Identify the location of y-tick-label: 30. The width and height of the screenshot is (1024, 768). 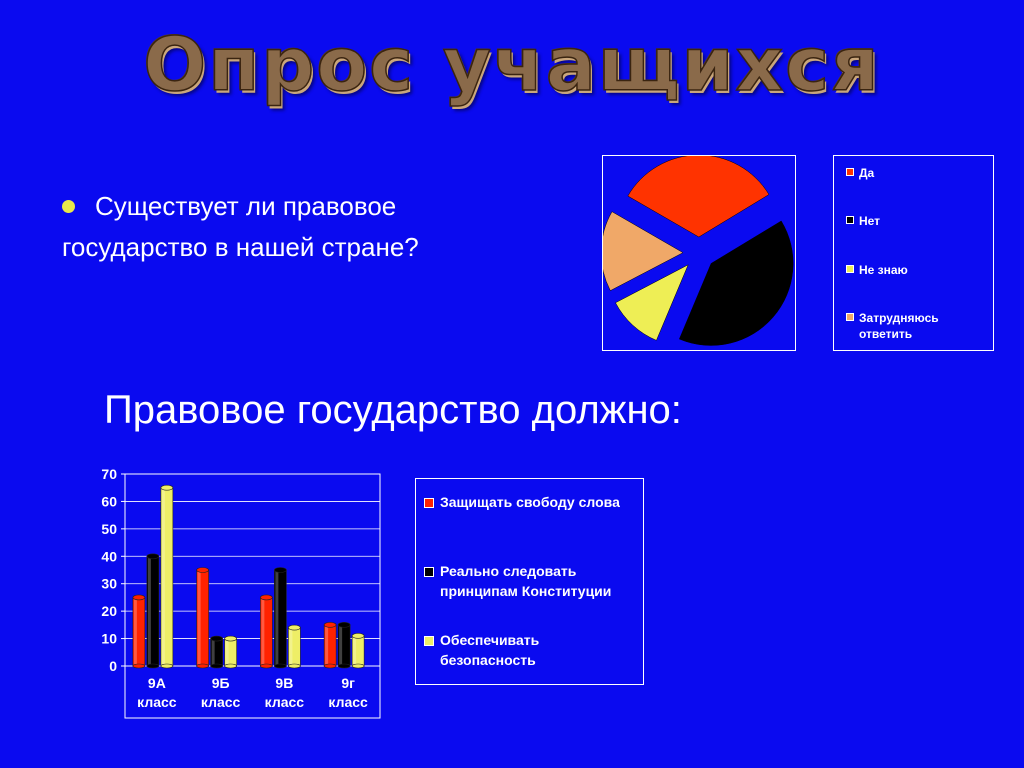
(109, 584).